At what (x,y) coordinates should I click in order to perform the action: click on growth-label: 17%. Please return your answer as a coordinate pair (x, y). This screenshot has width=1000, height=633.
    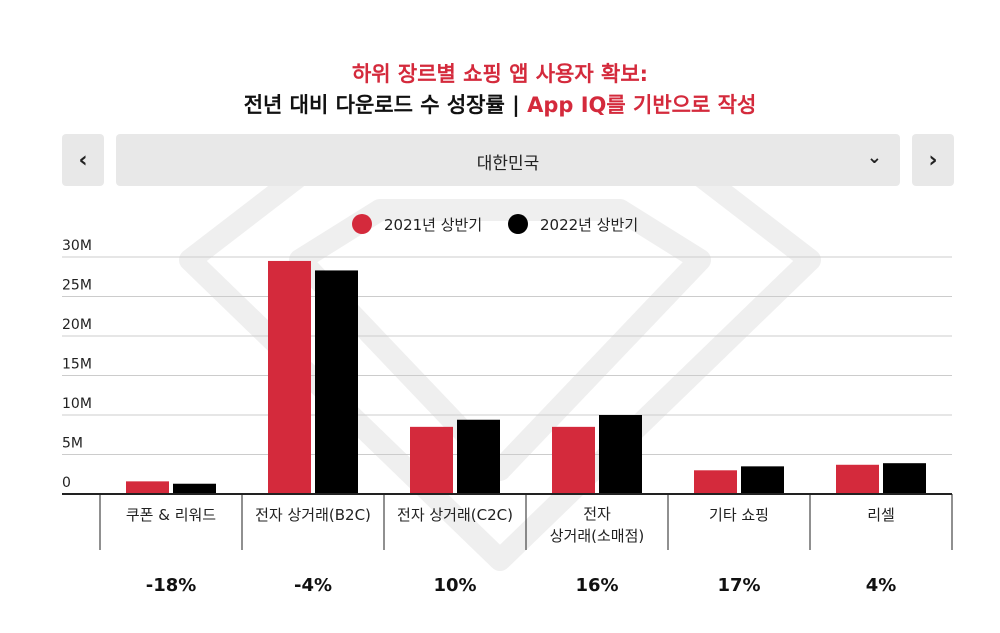
    Looking at the image, I should click on (738, 585).